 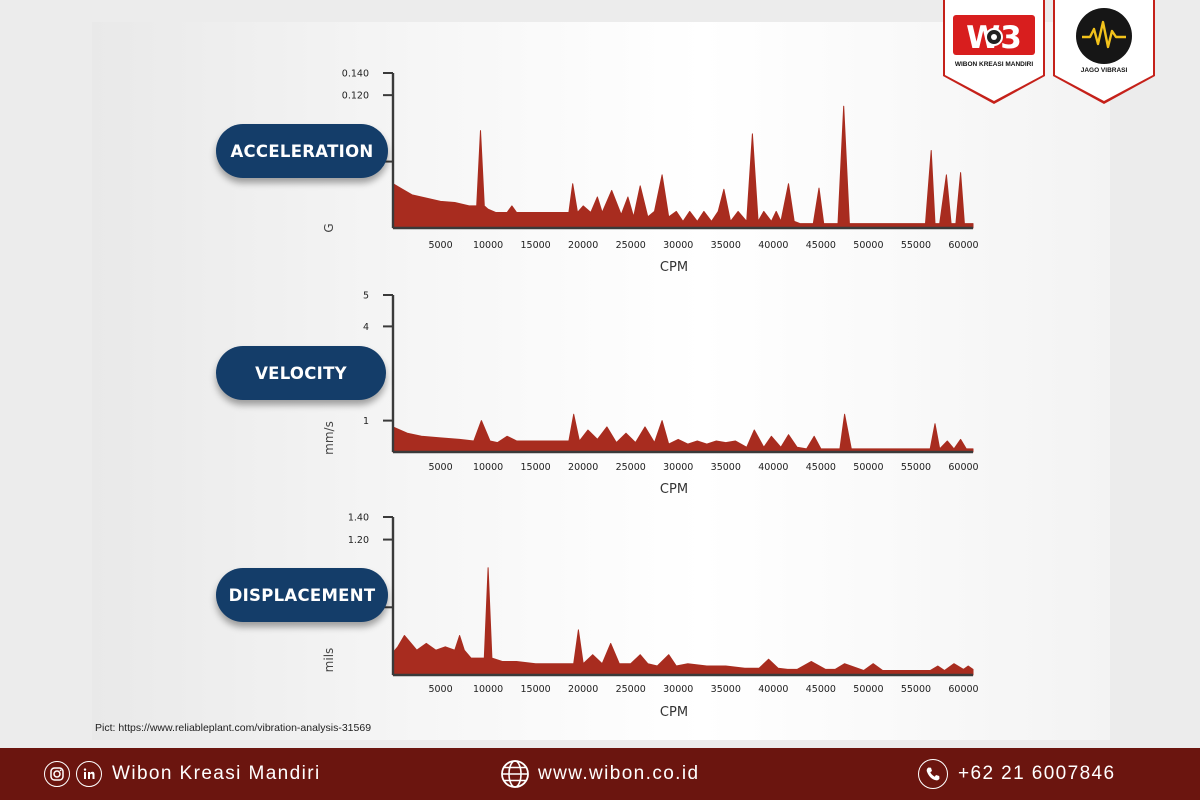 I want to click on wibon-badge: W3 WIBON KREASI MANDIRI, so click(x=994, y=52).